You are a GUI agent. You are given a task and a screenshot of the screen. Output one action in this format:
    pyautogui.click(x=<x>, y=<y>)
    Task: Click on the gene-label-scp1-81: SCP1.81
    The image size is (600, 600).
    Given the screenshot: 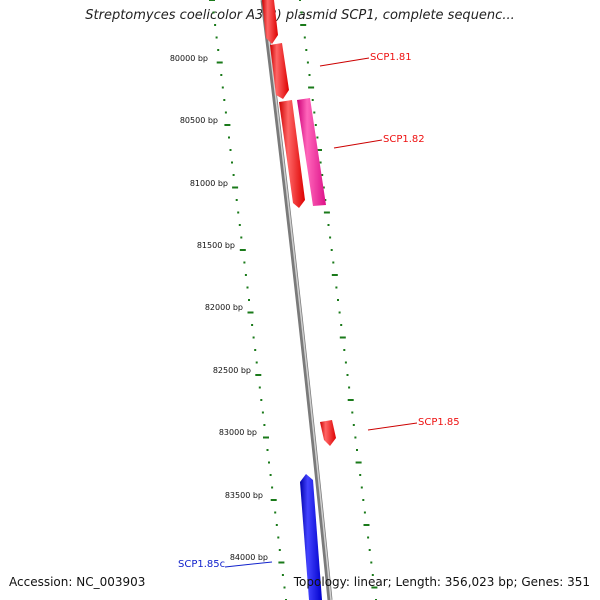 What is the action you would take?
    pyautogui.click(x=391, y=57)
    